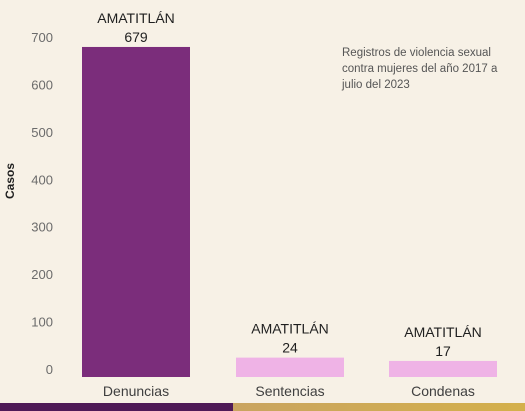  What do you see at coordinates (42, 322) in the screenshot?
I see `y-tick-label: 100` at bounding box center [42, 322].